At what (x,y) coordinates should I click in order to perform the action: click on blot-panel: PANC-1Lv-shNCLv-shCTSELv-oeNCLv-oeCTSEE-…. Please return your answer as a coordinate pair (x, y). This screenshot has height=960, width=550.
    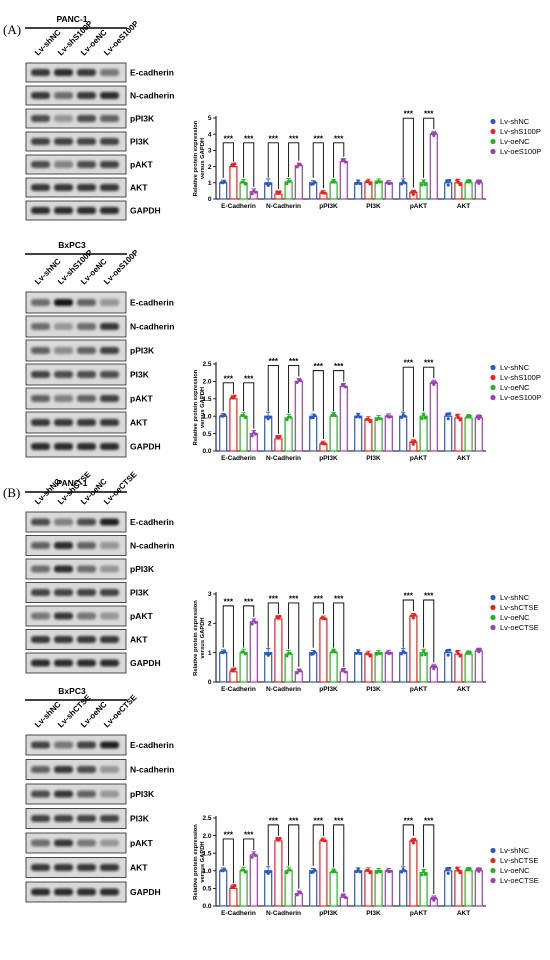
    Looking at the image, I should click on (99, 571).